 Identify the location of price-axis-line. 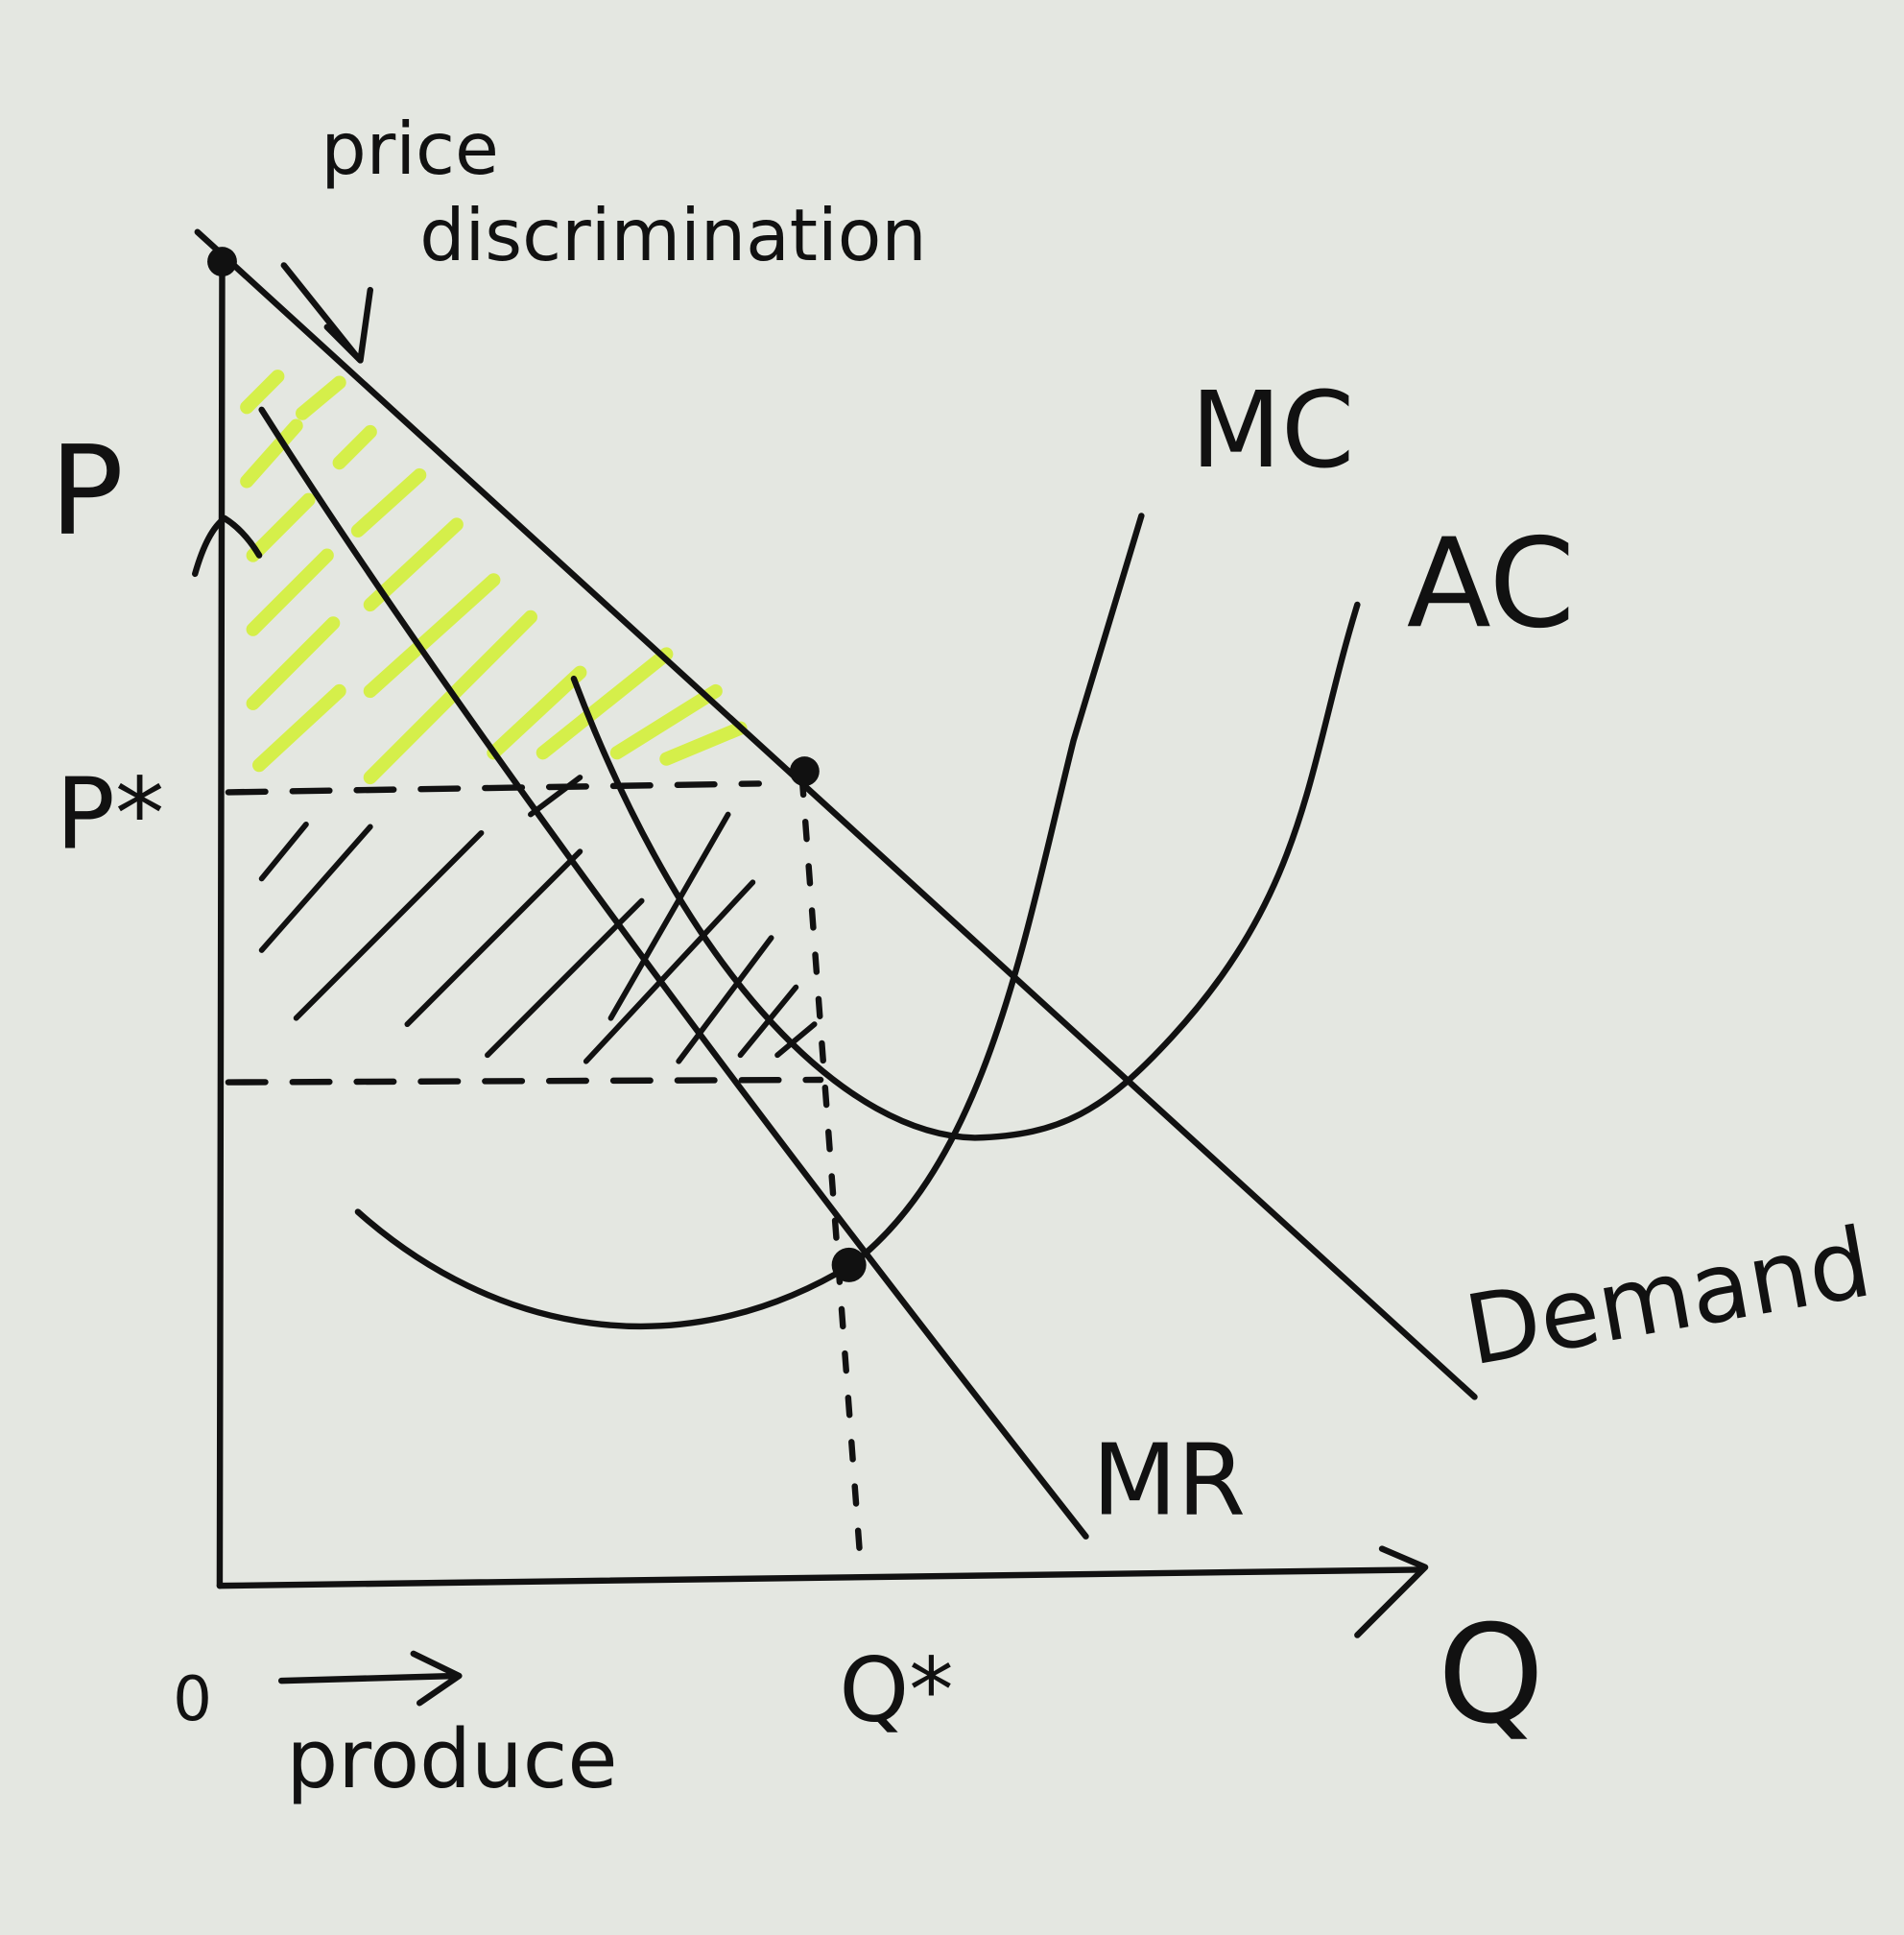
(221, 922).